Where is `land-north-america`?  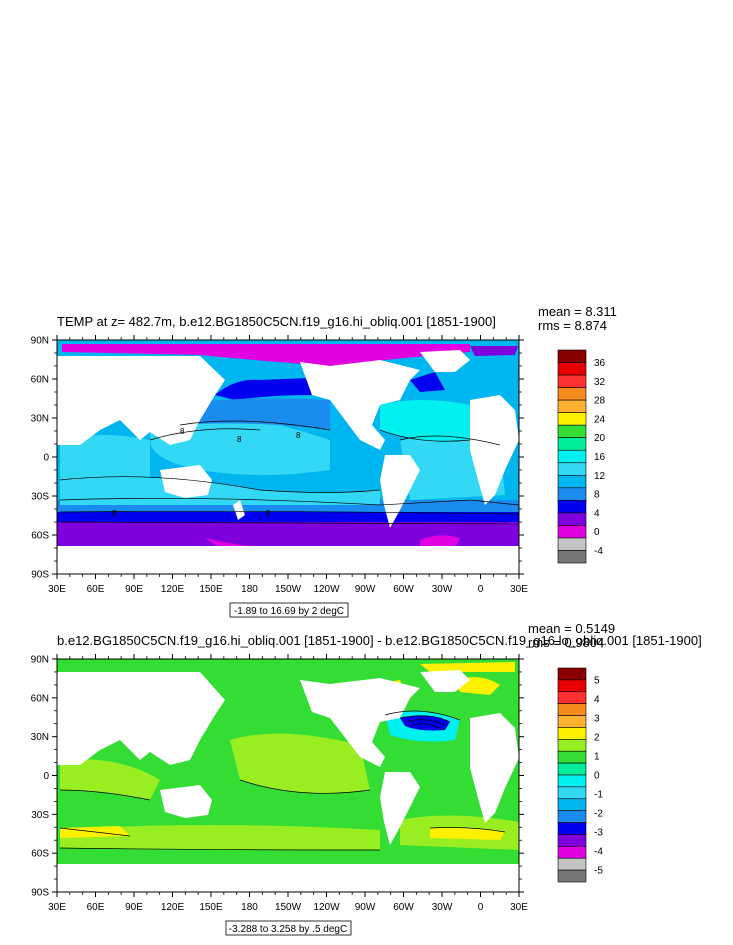 land-north-america is located at coordinates (360, 722).